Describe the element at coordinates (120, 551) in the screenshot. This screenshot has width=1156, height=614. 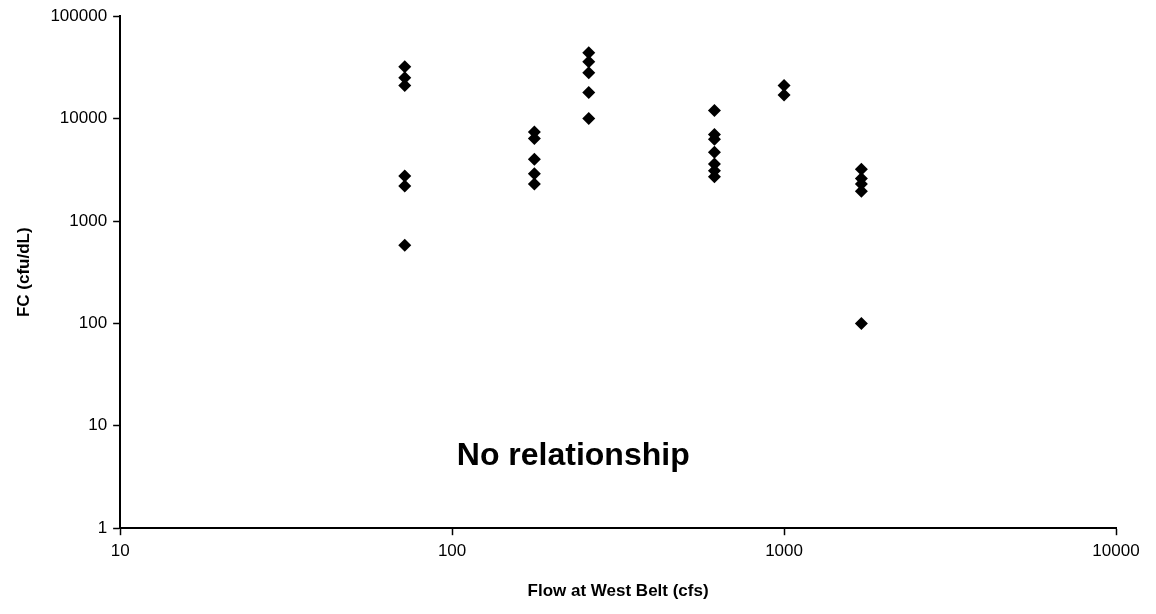
I see `x-tick-label: 10` at that location.